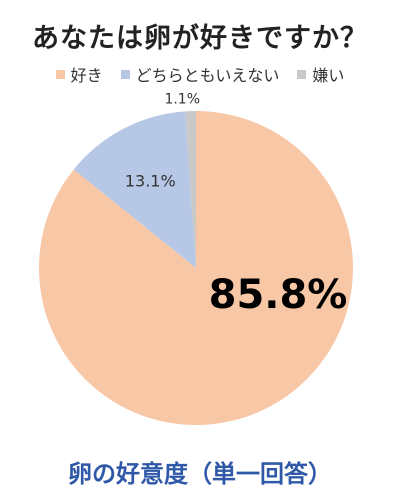  What do you see at coordinates (207, 75) in the screenshot?
I see `legend-label-neutral: どちらともいえない` at bounding box center [207, 75].